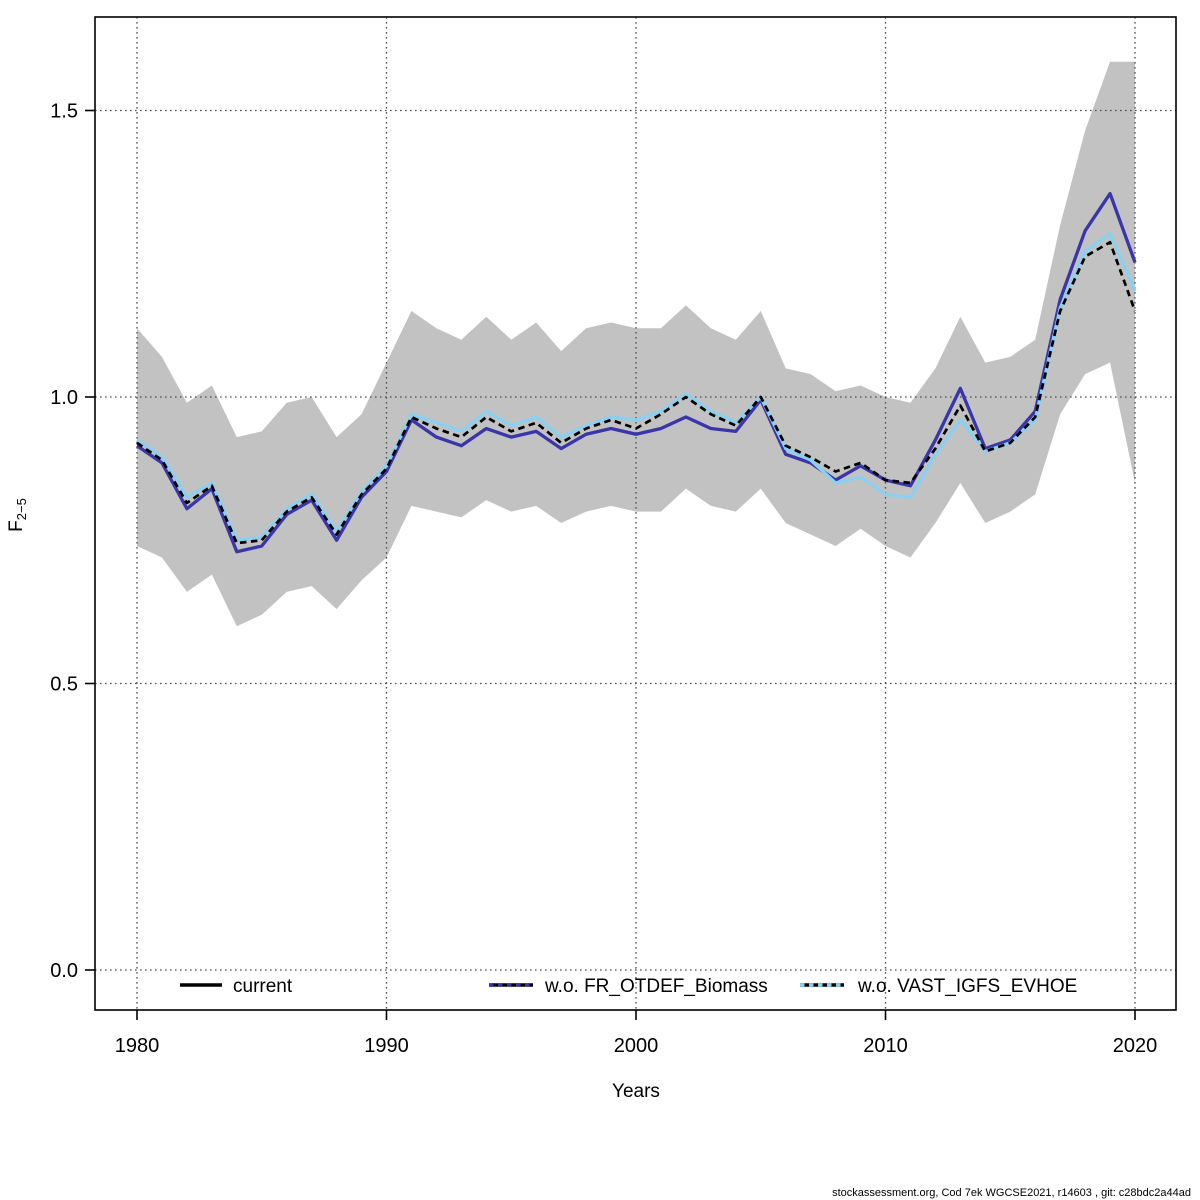  I want to click on x-axis-title: Years, so click(636, 1091).